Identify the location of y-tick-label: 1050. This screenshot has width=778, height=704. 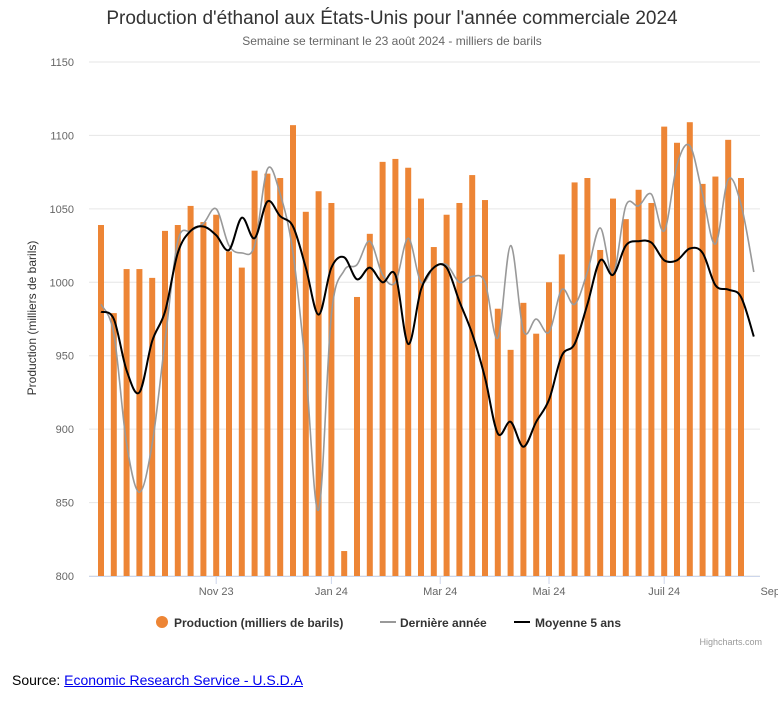
(62, 210).